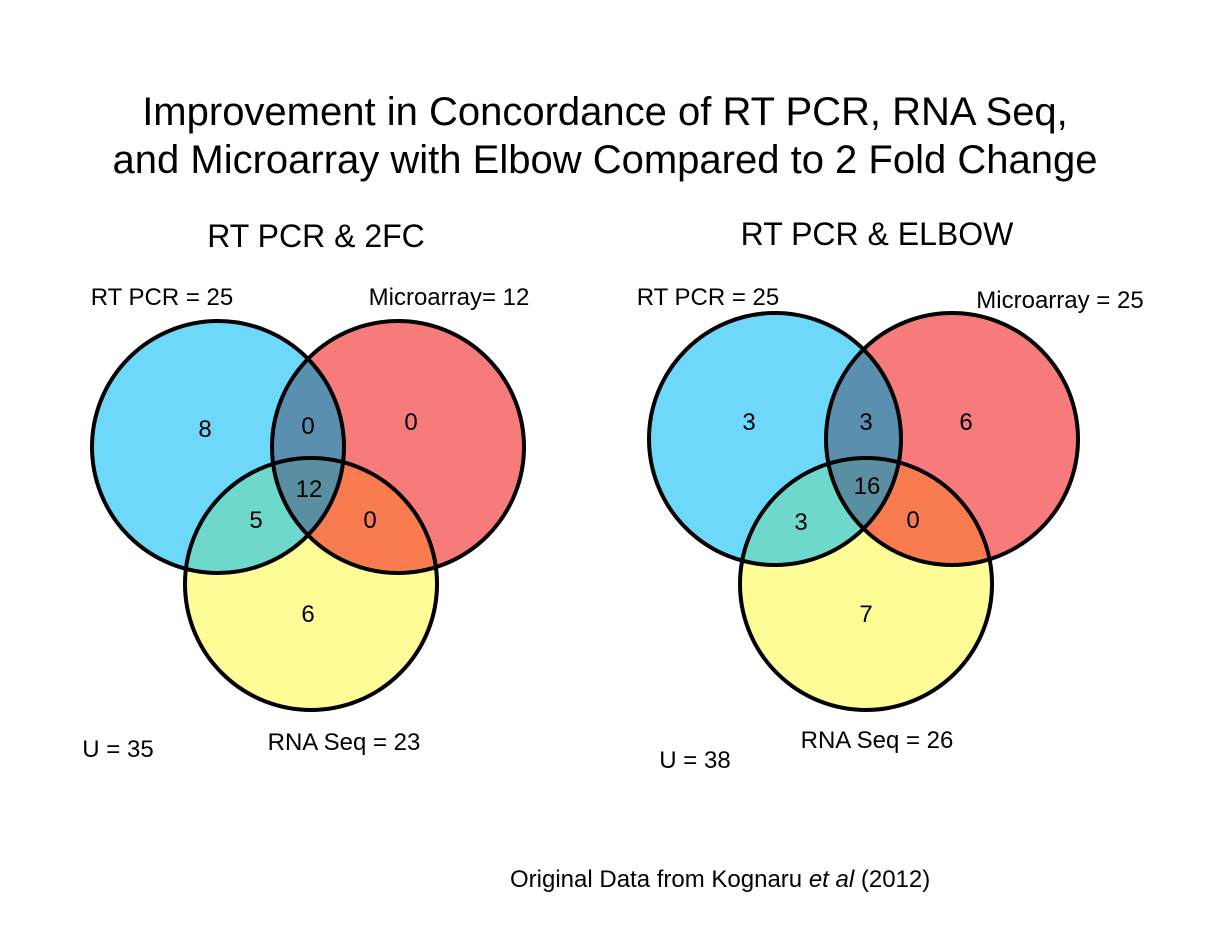 The image size is (1210, 935). Describe the element at coordinates (449, 297) in the screenshot. I see `venn-2fc-microarray-label: Microarray= 12` at that location.